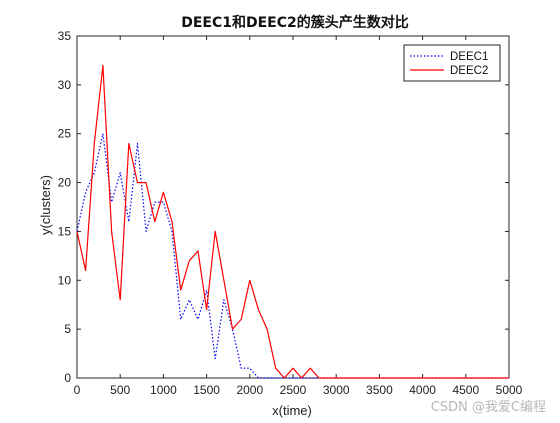 The image size is (560, 423). Describe the element at coordinates (469, 71) in the screenshot. I see `legend-label-deec2: DEEC2` at that location.